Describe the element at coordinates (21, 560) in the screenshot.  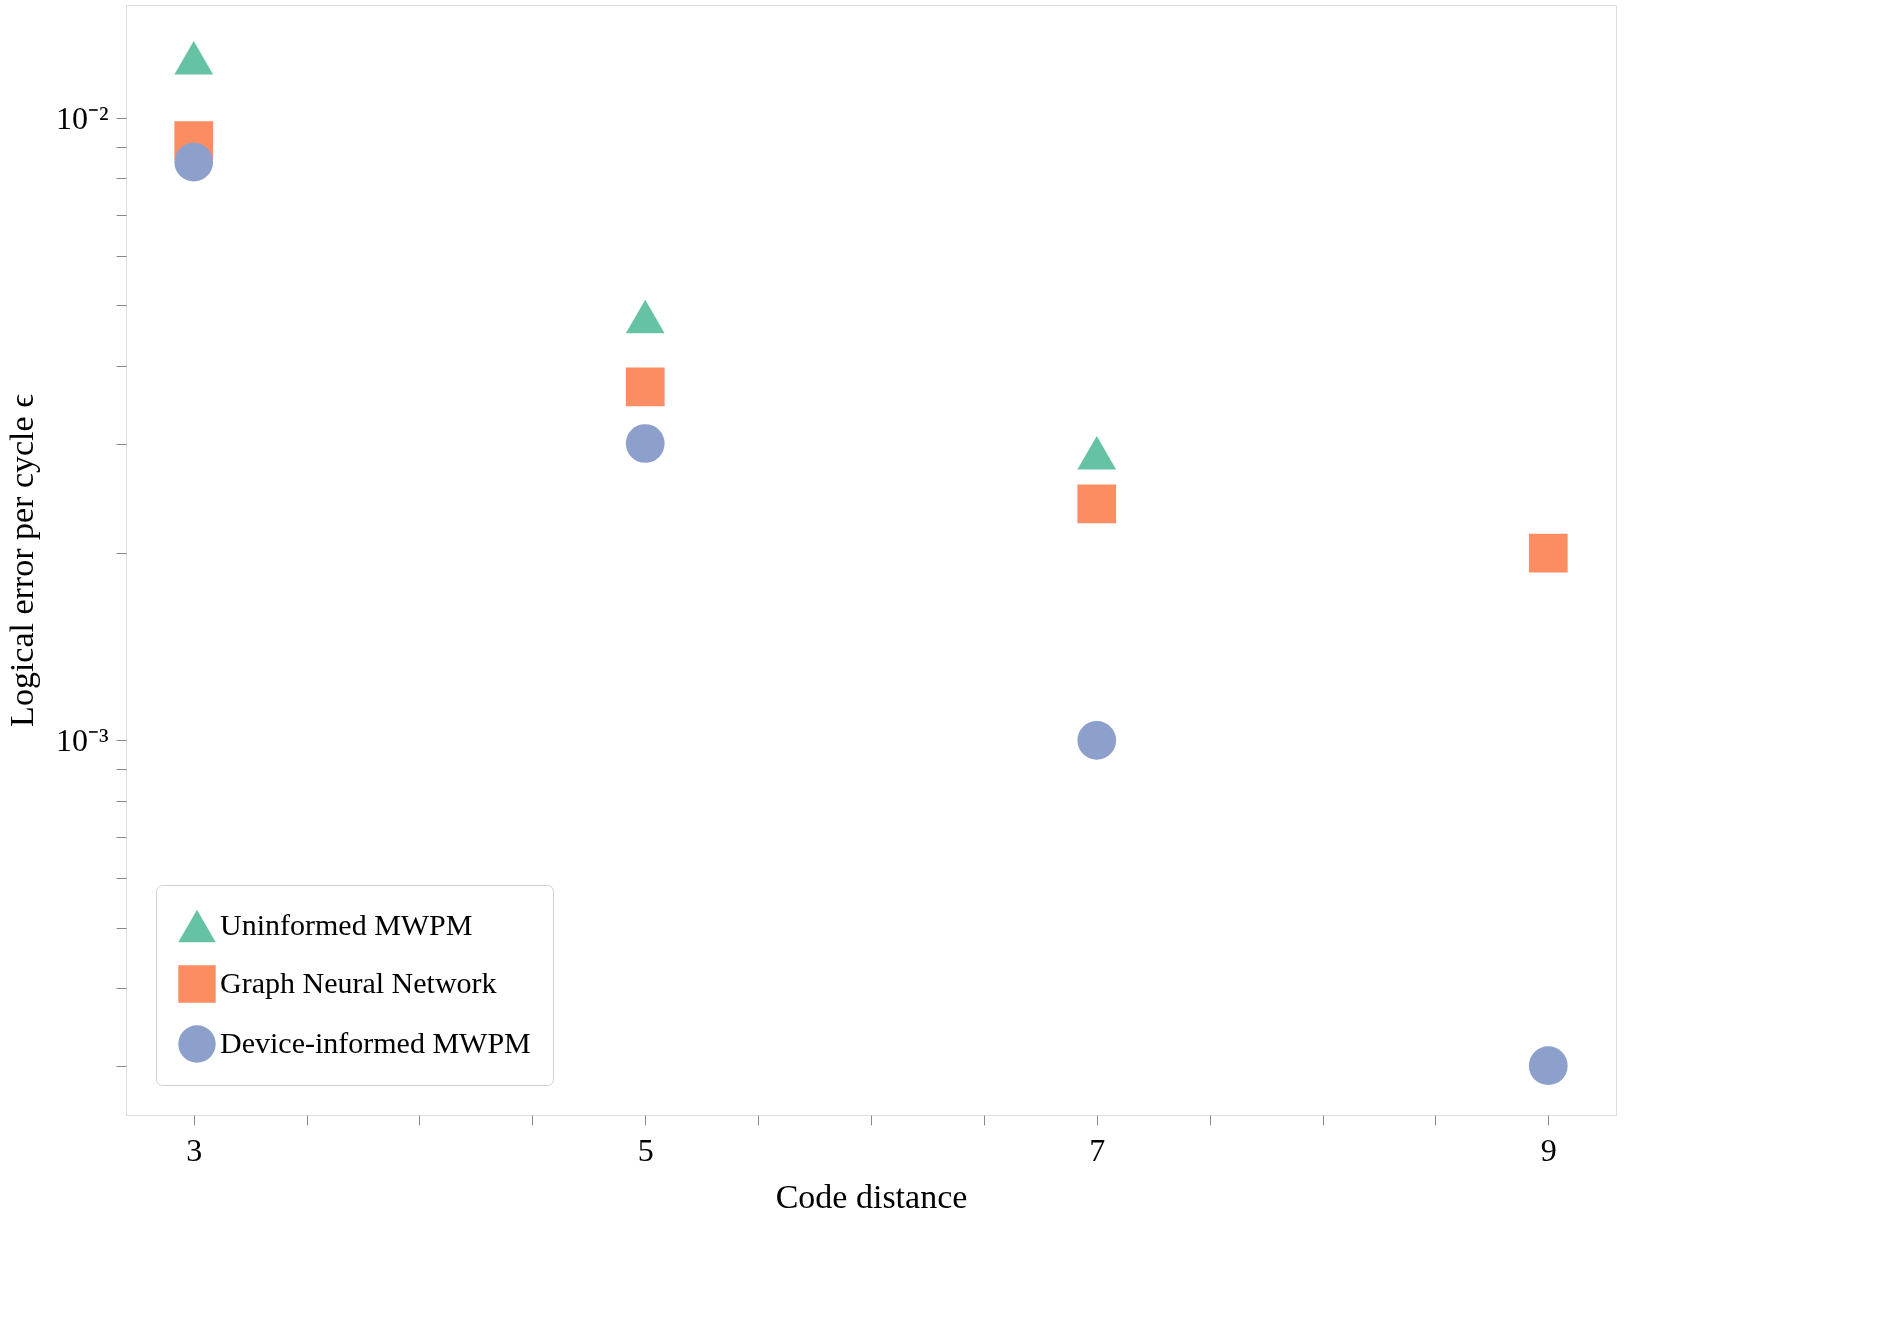
I see `y-axis-title: Logical error per cycle ϵ` at that location.